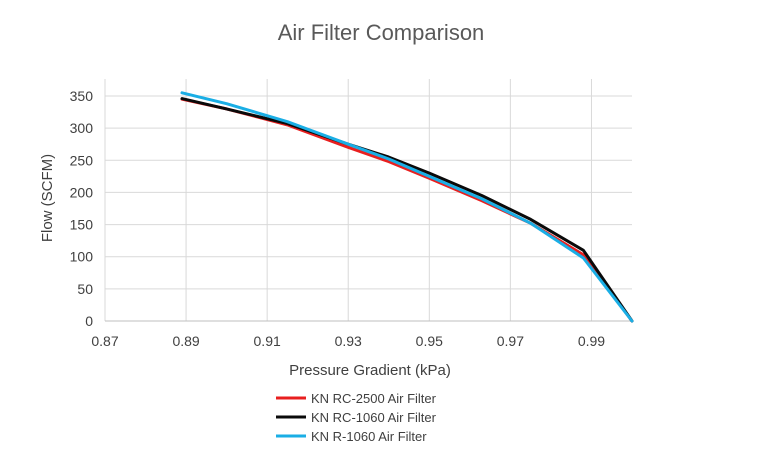 Image resolution: width=762 pixels, height=461 pixels. What do you see at coordinates (429, 341) in the screenshot?
I see `x-tick-label: 0.95` at bounding box center [429, 341].